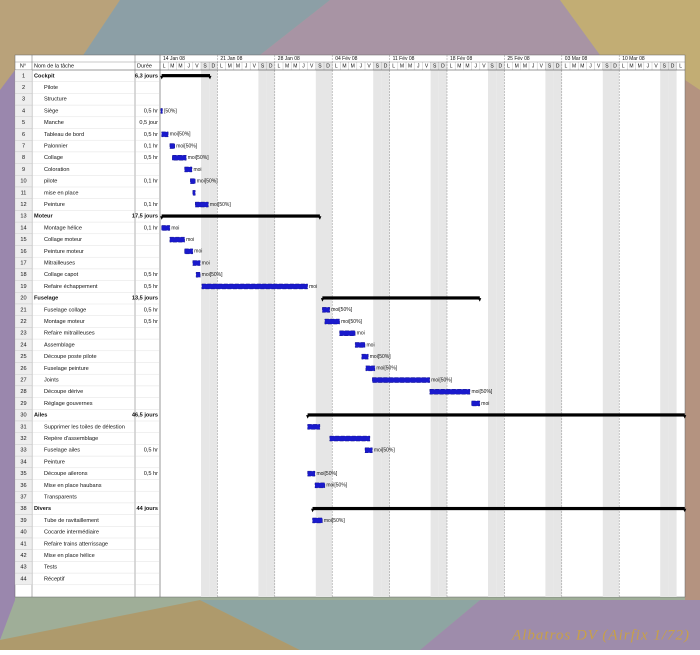  What do you see at coordinates (23, 392) in the screenshot?
I see `task-id: 28` at bounding box center [23, 392].